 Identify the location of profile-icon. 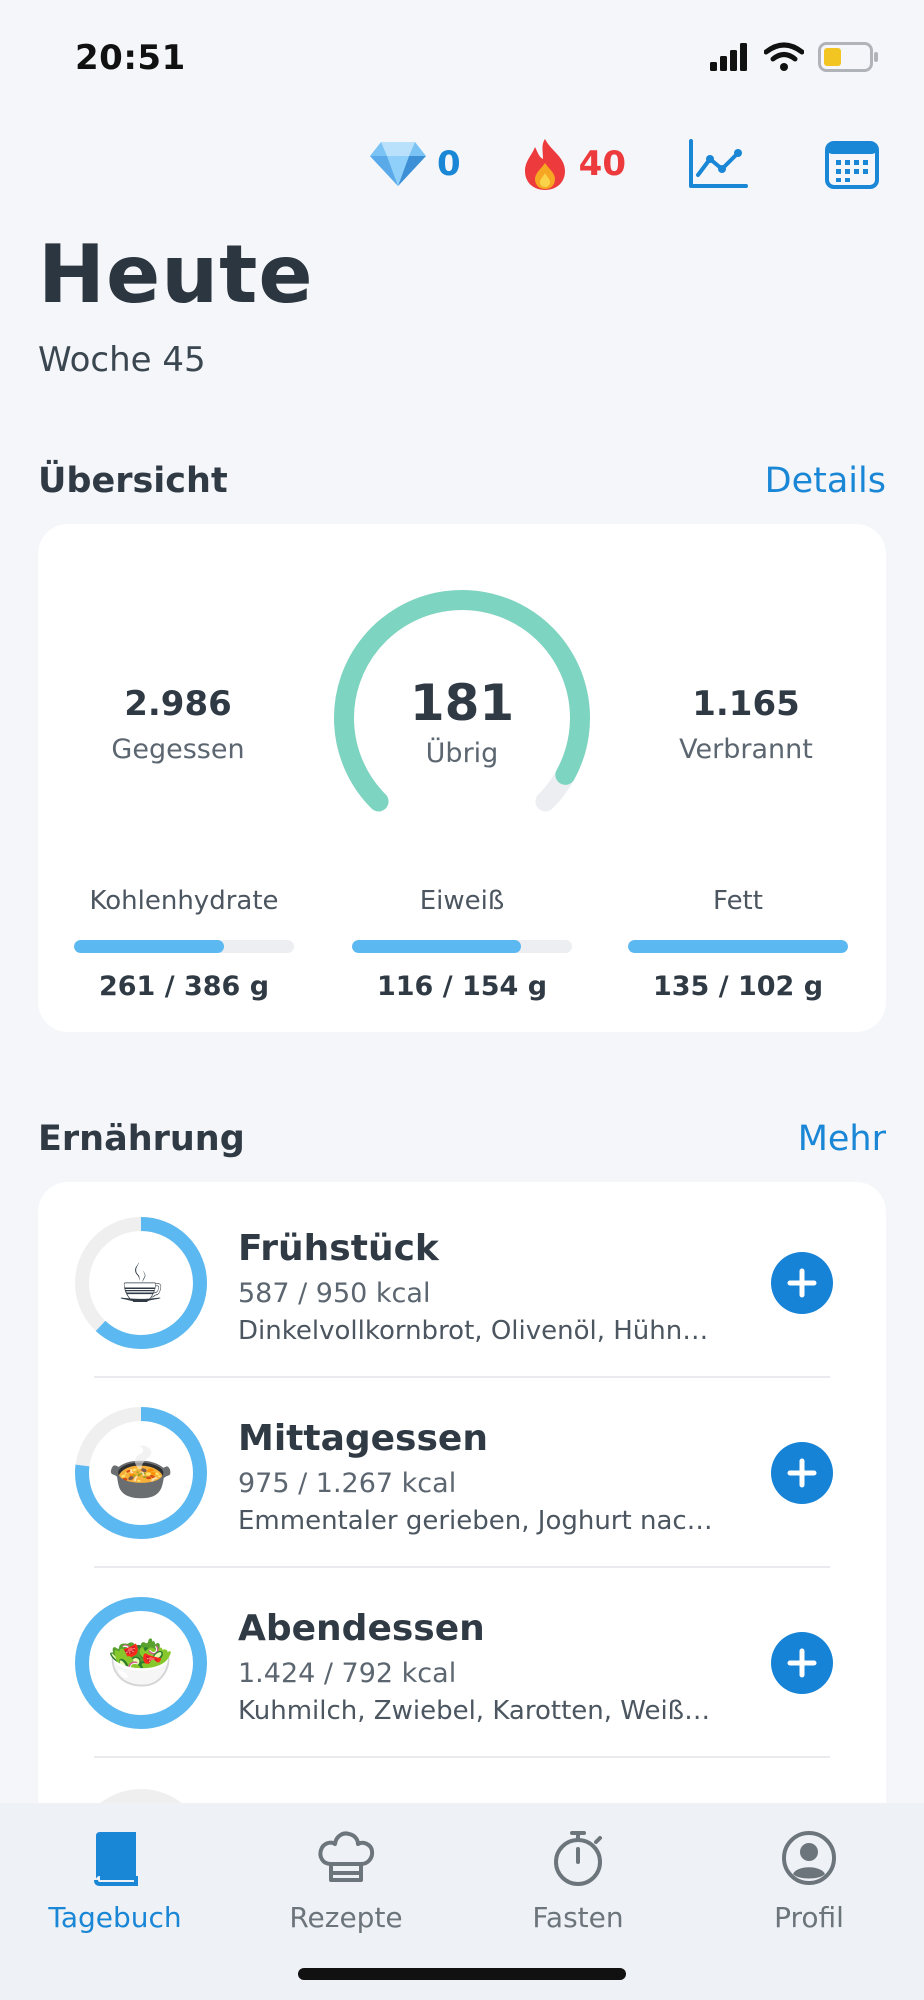
(809, 1858).